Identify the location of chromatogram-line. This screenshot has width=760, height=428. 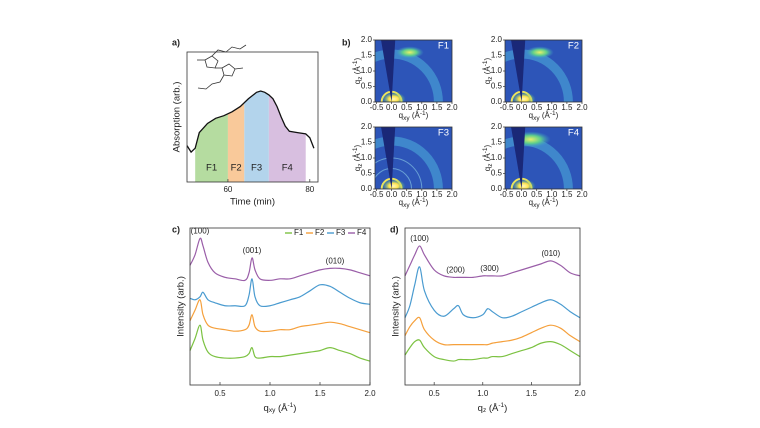
(250, 122).